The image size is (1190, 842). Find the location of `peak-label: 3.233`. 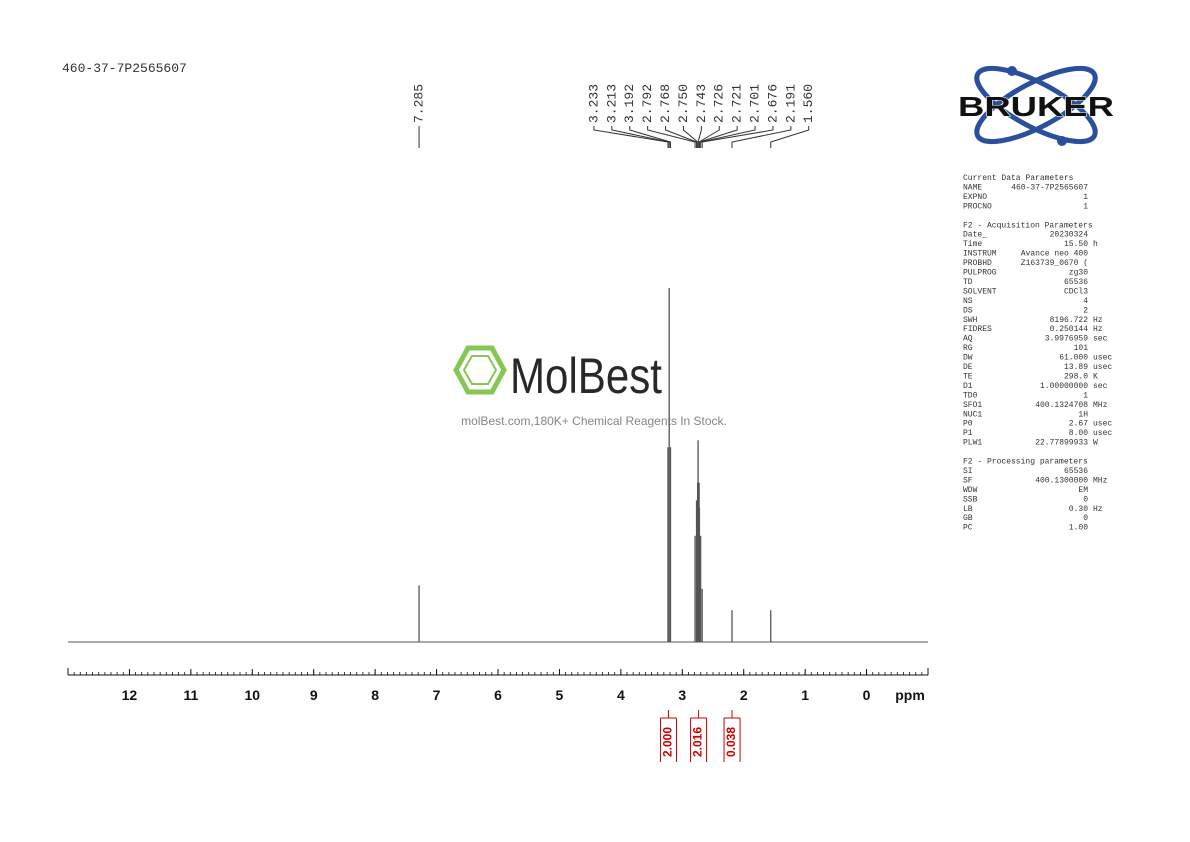

peak-label: 3.233 is located at coordinates (593, 103).